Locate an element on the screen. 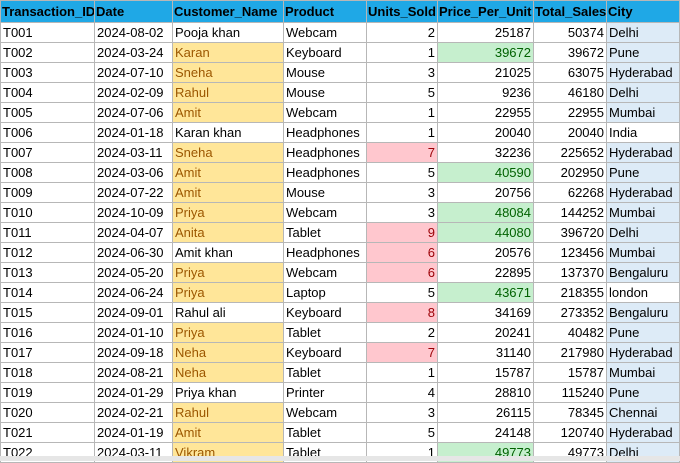 Image resolution: width=680 pixels, height=463 pixels. cell-customer-name: Amit is located at coordinates (228, 192).